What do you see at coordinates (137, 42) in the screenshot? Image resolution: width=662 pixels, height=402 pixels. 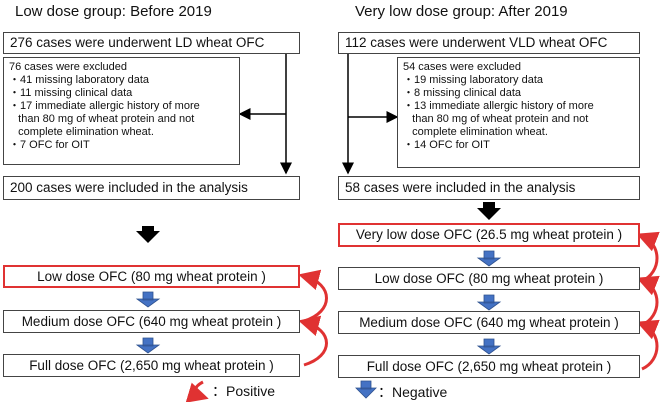 I see `left-enrolled-text: 276 cases were underwent LD wheat OFC` at bounding box center [137, 42].